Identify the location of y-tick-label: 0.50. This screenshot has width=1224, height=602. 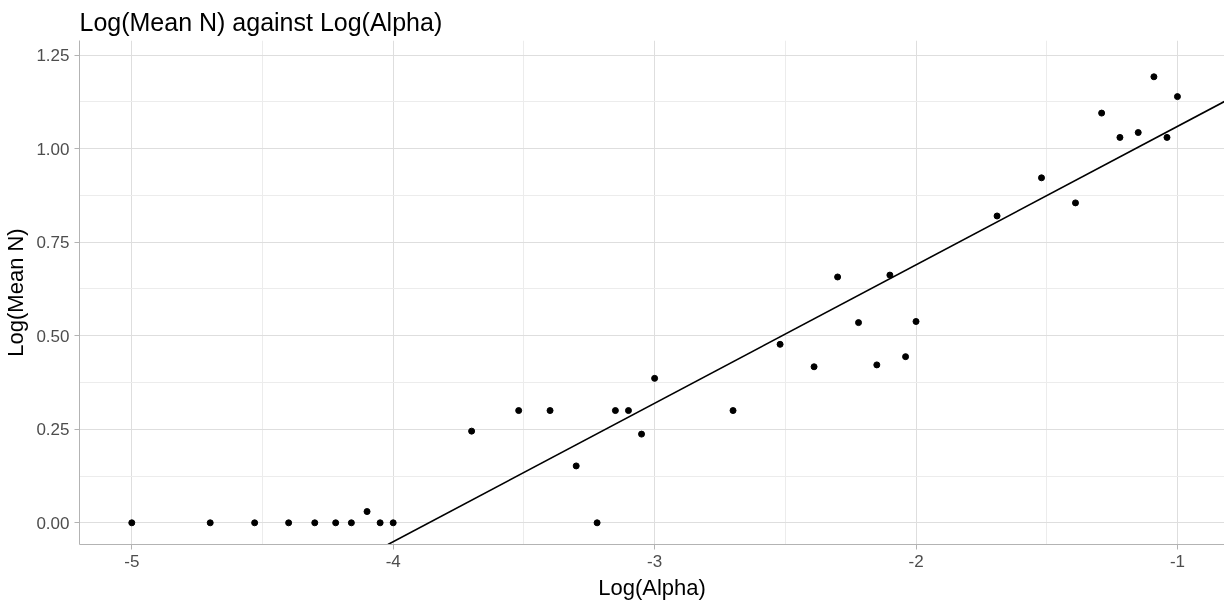
(53, 336).